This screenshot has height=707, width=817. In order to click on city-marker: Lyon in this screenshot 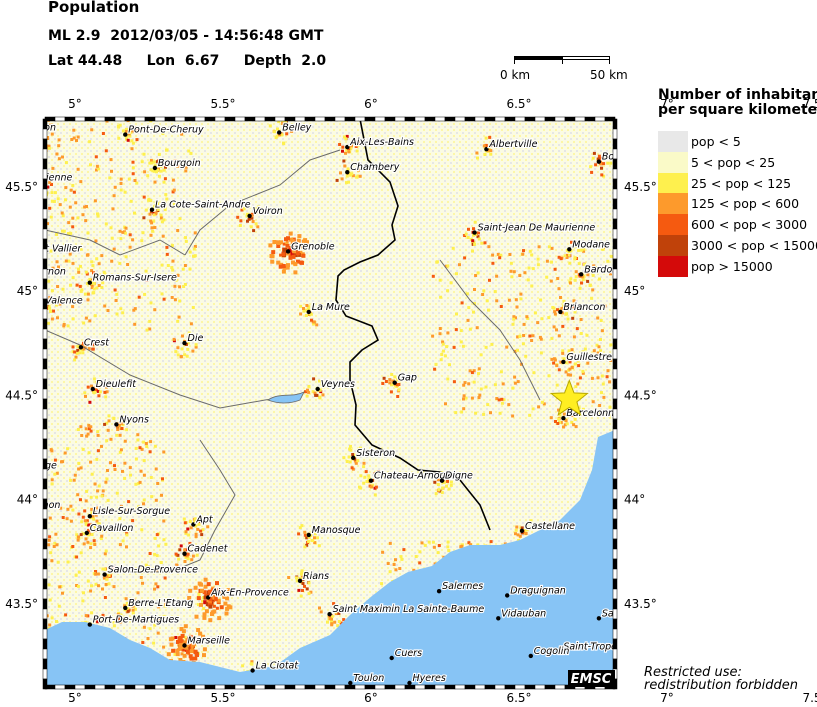, I will do `click(42, 127)`.